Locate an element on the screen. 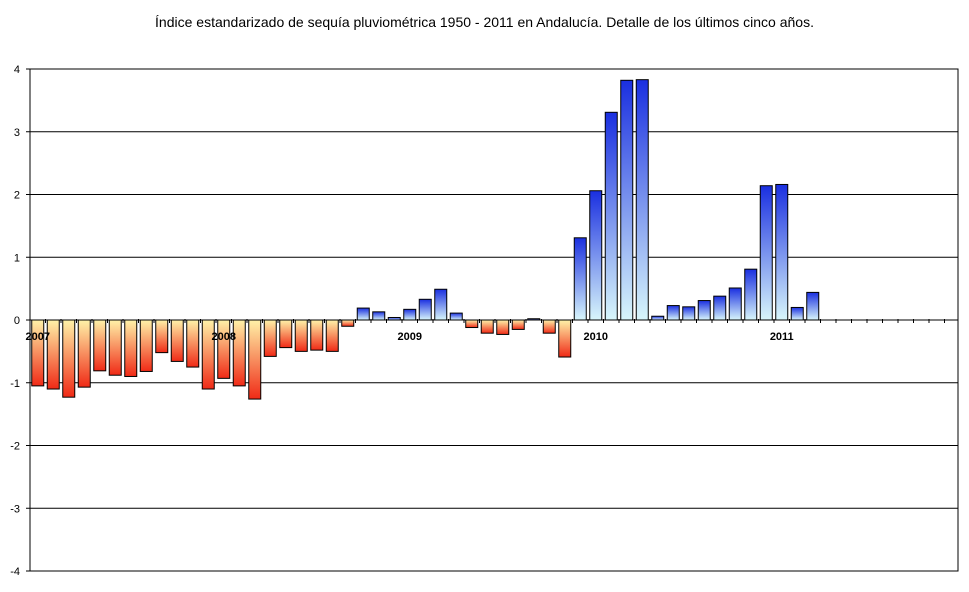 The width and height of the screenshot is (969, 592). y-tick-label: 2 is located at coordinates (17, 196).